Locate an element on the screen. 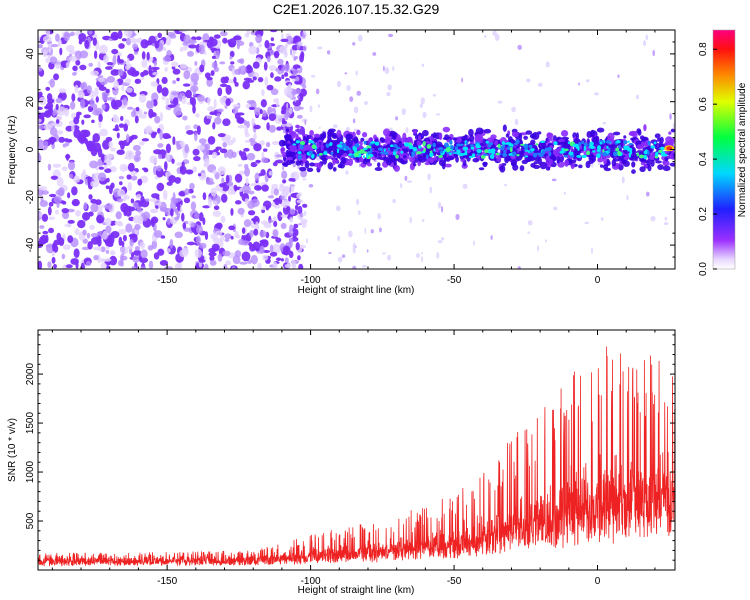  y-tick-label: -40 is located at coordinates (30, 244).